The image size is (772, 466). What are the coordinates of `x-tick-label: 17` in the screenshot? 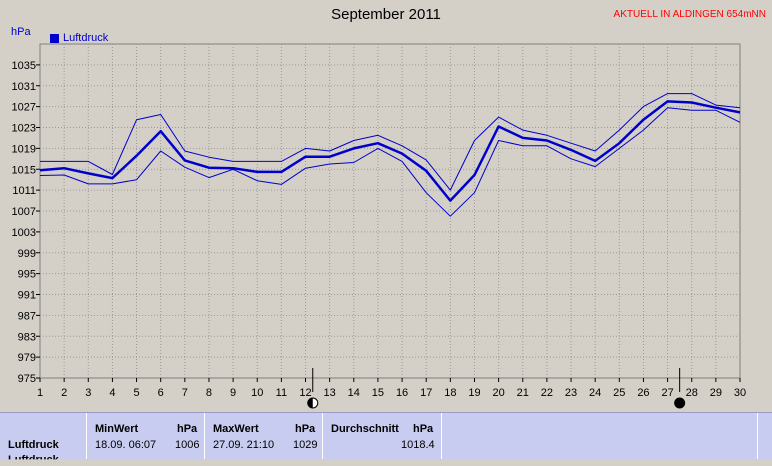 It's located at (426, 393).